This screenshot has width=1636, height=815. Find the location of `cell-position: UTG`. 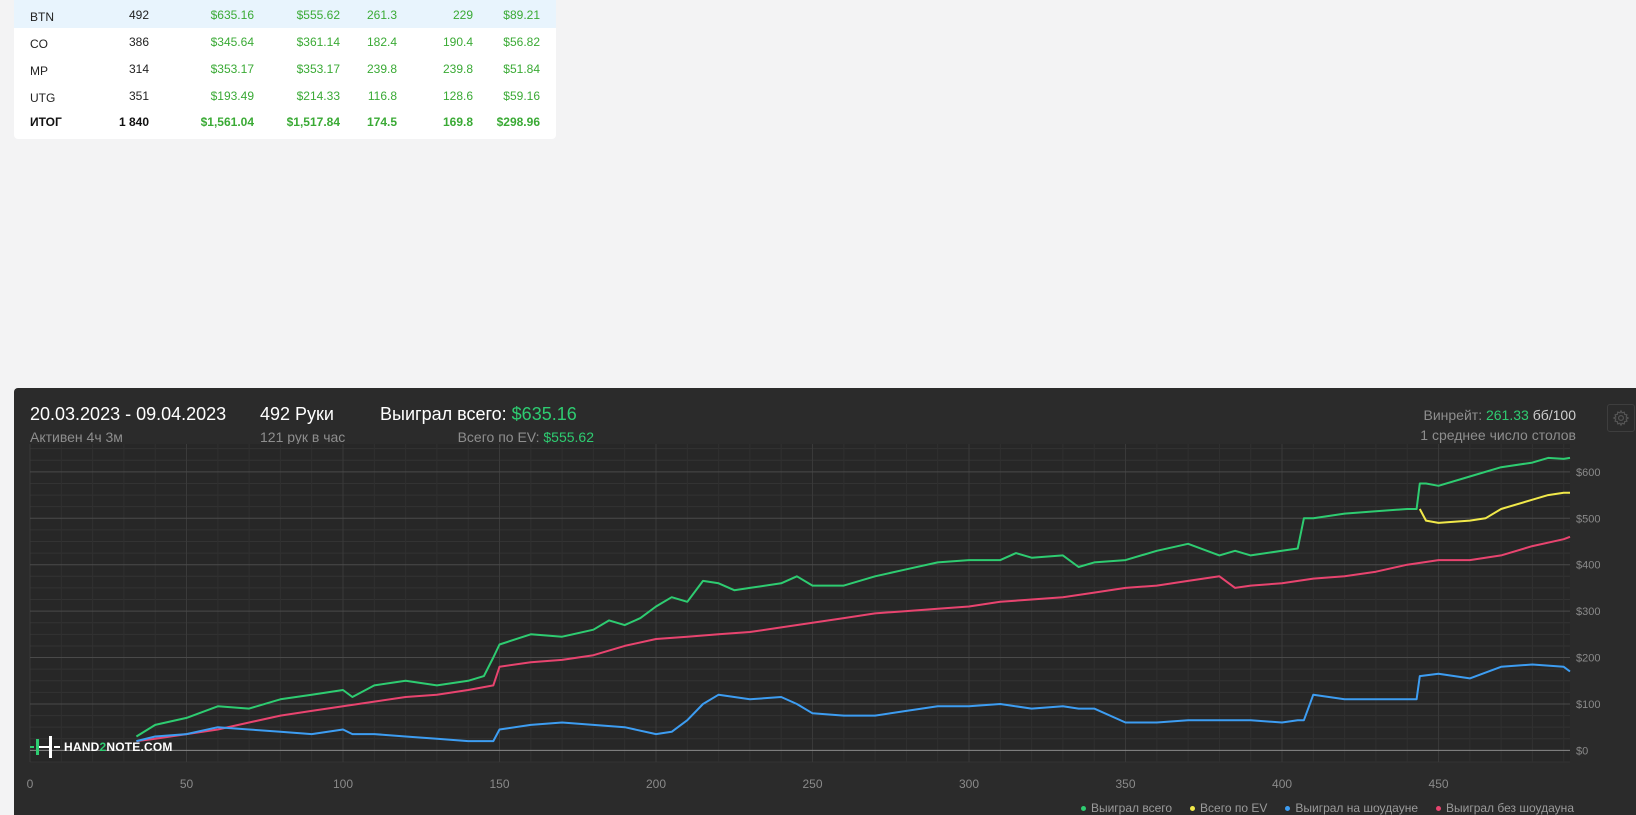

cell-position: UTG is located at coordinates (43, 98).